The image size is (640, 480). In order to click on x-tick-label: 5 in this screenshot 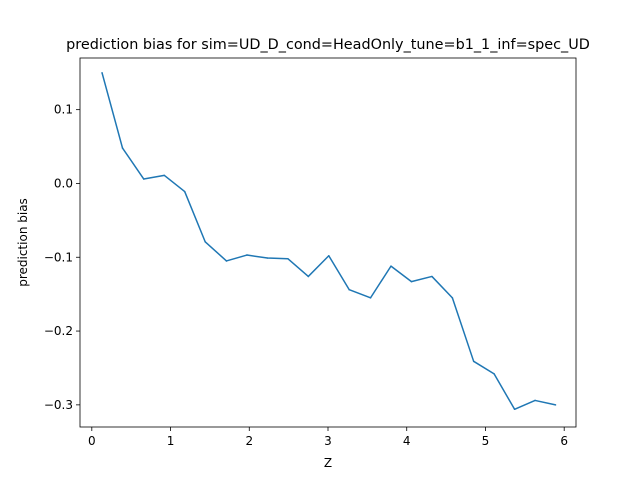, I will do `click(486, 441)`.